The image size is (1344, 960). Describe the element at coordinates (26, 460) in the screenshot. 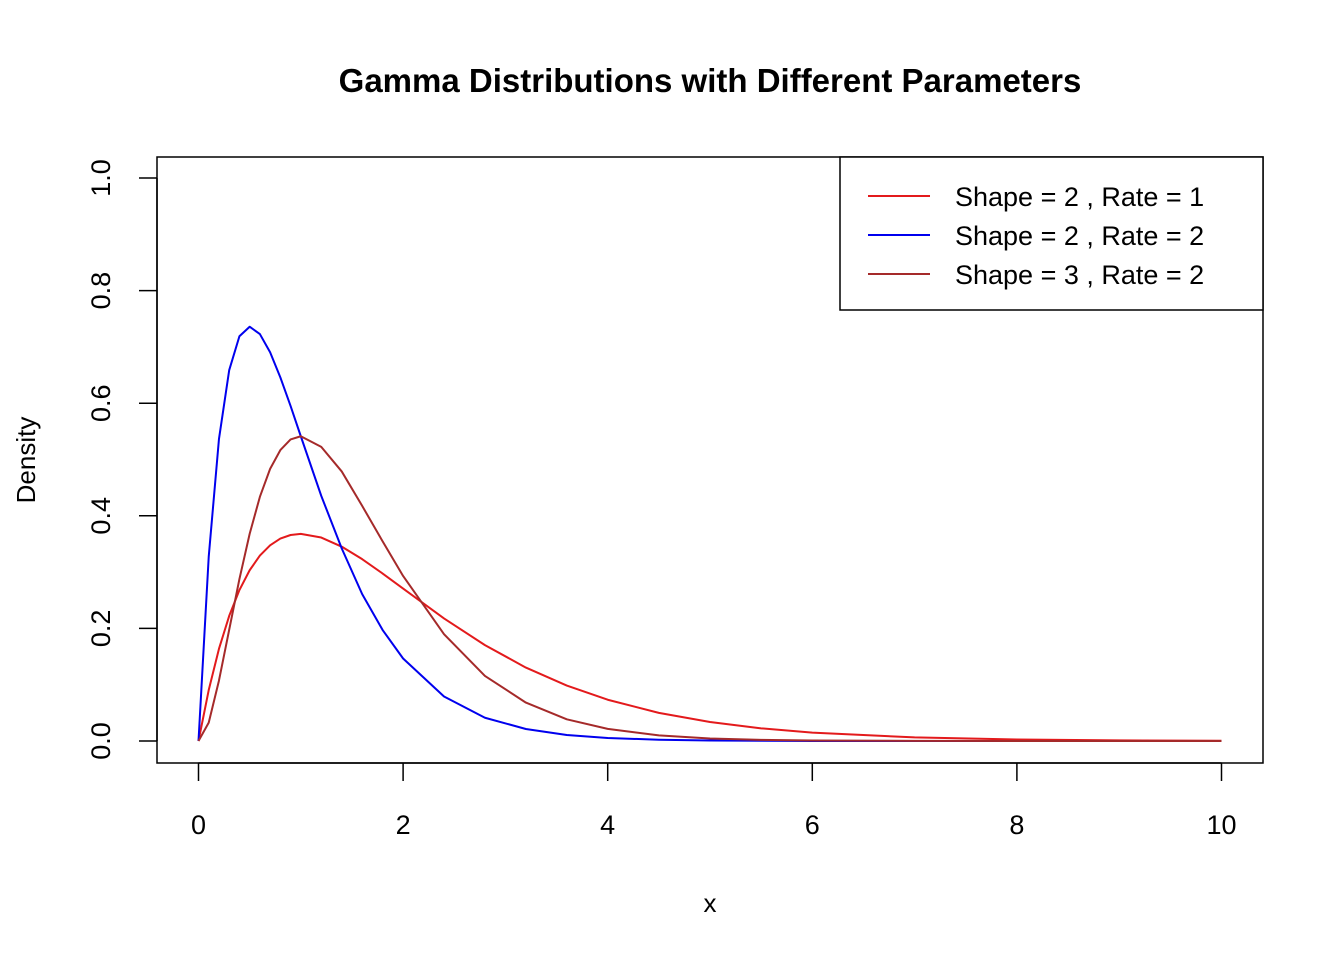

I see `y-axis-label: Density` at that location.